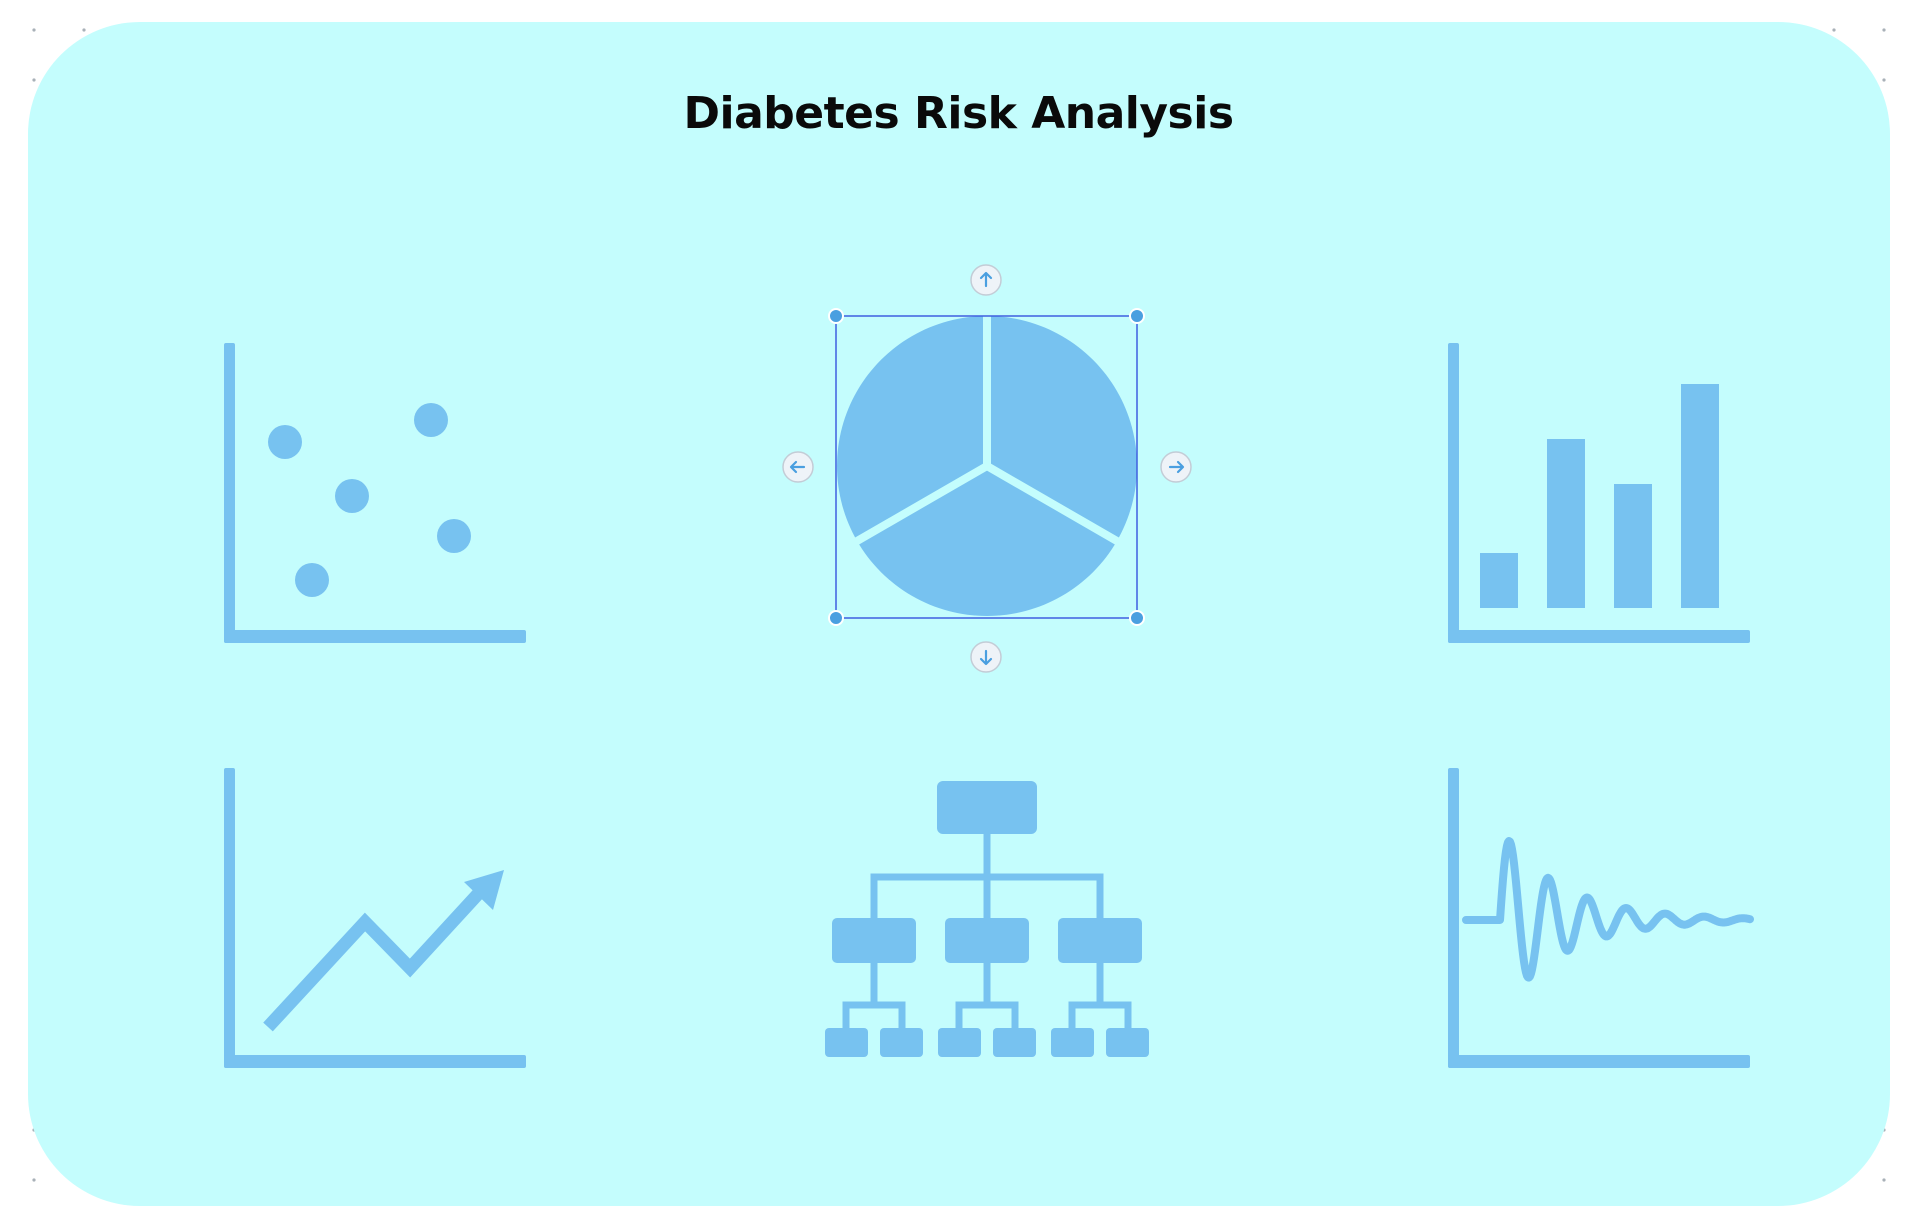 The height and width of the screenshot is (1218, 1917). What do you see at coordinates (836, 618) in the screenshot?
I see `resize-handle-bottom-left` at bounding box center [836, 618].